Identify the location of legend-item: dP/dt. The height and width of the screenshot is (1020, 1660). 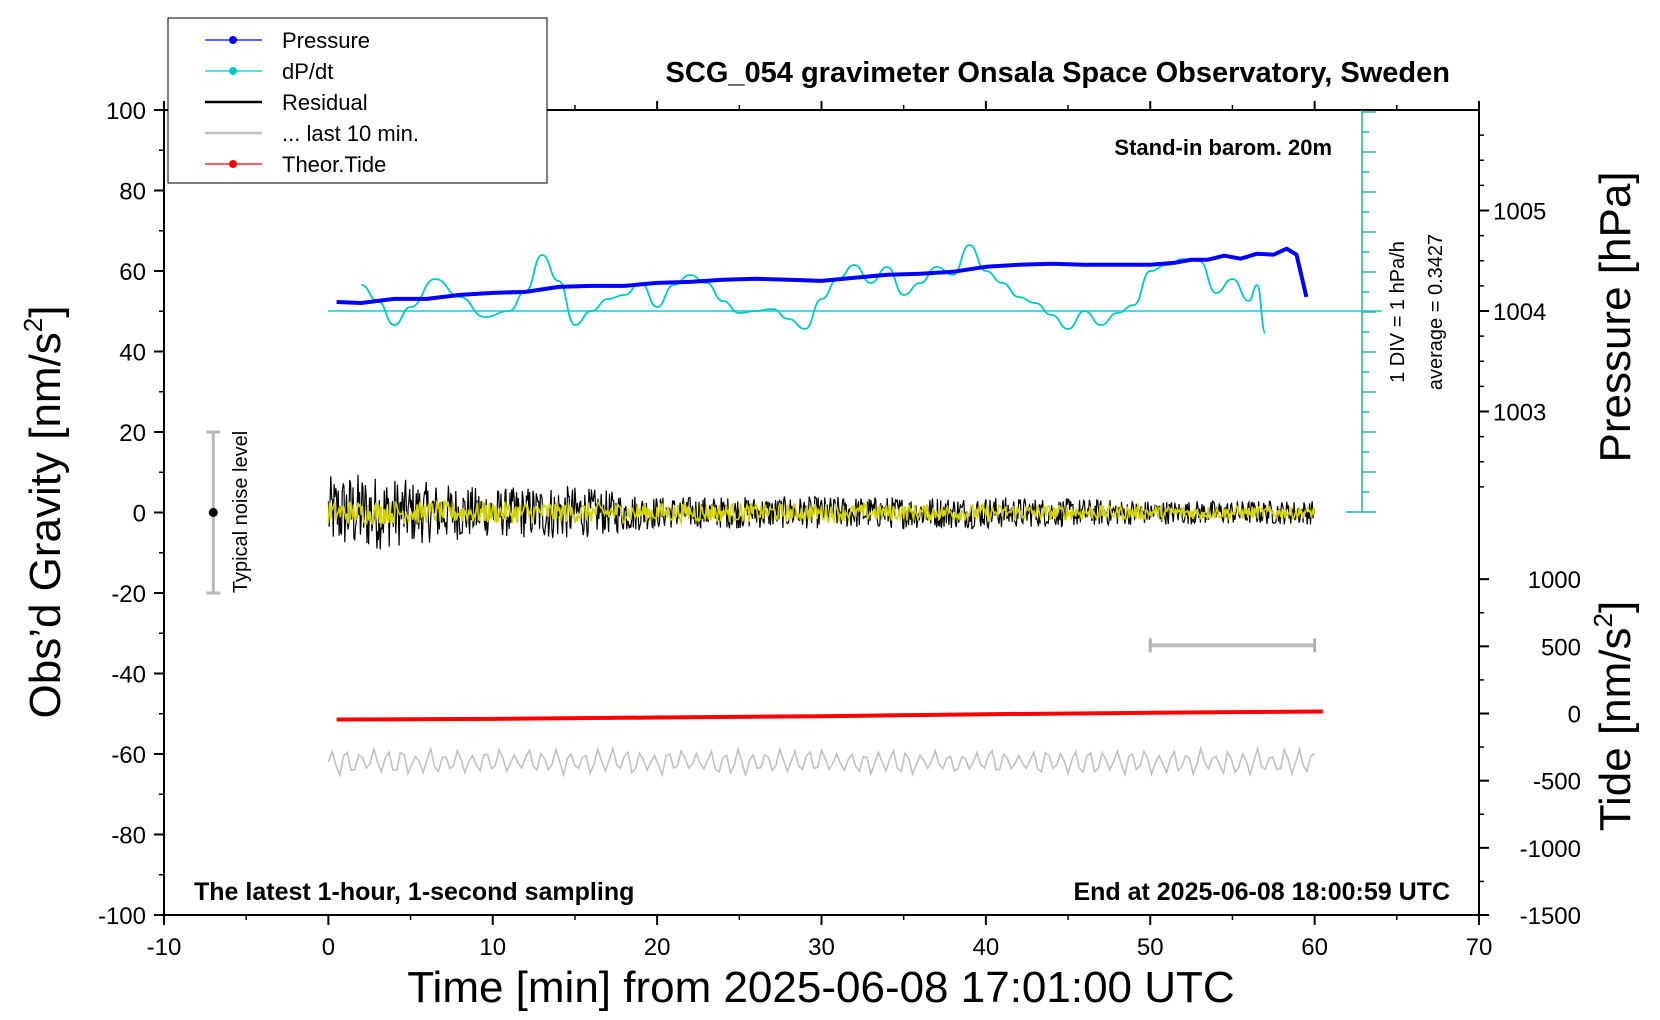
(269, 71).